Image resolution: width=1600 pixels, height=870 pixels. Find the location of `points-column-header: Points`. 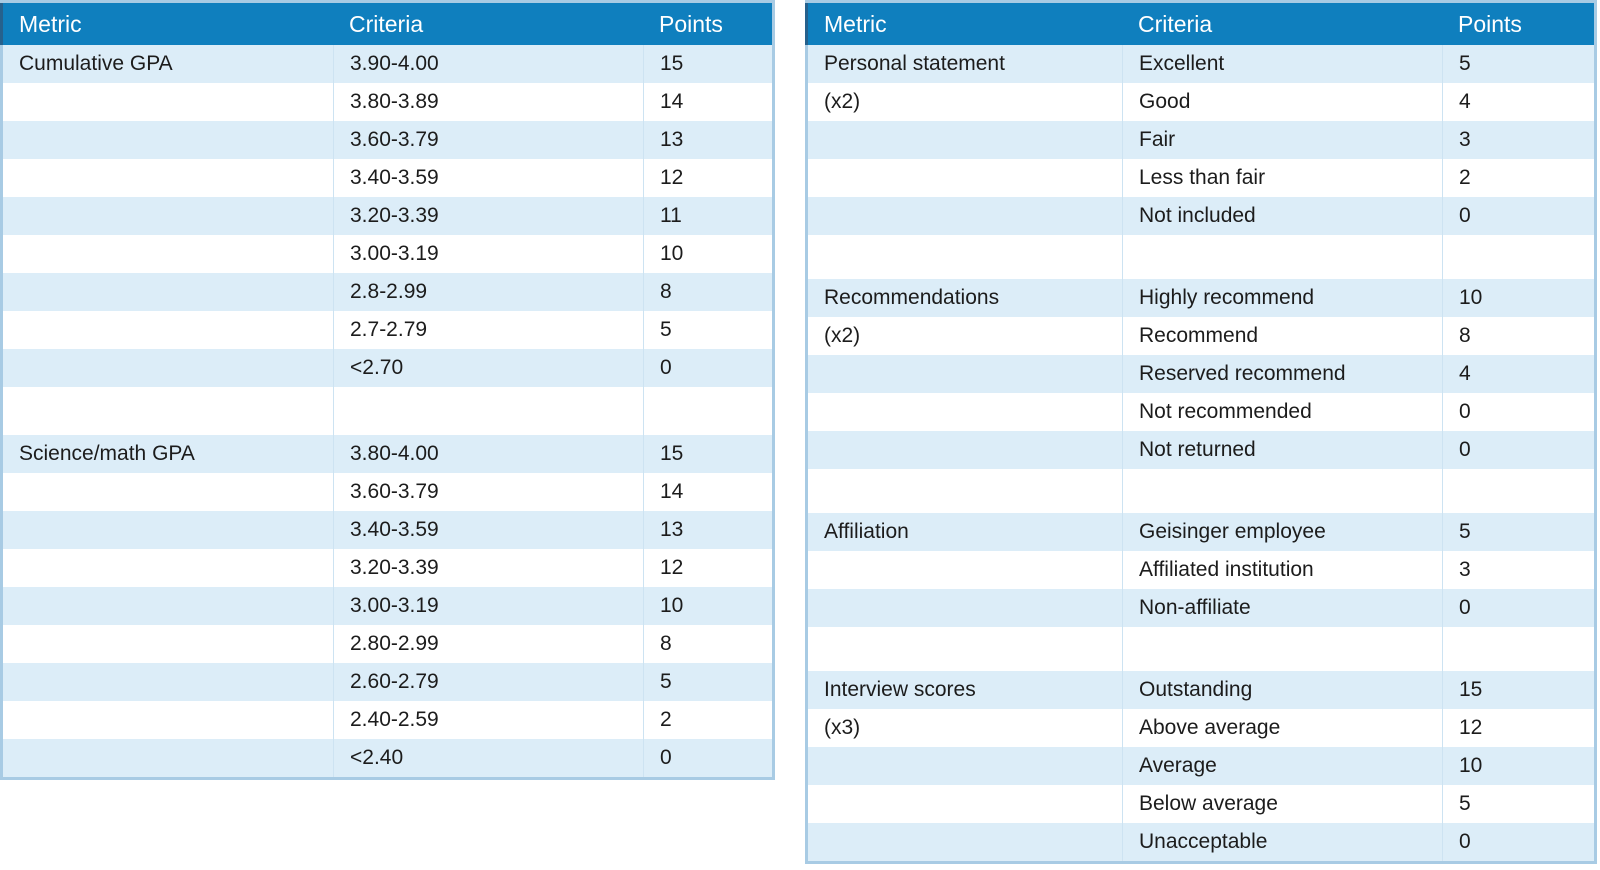

points-column-header: Points is located at coordinates (707, 24).